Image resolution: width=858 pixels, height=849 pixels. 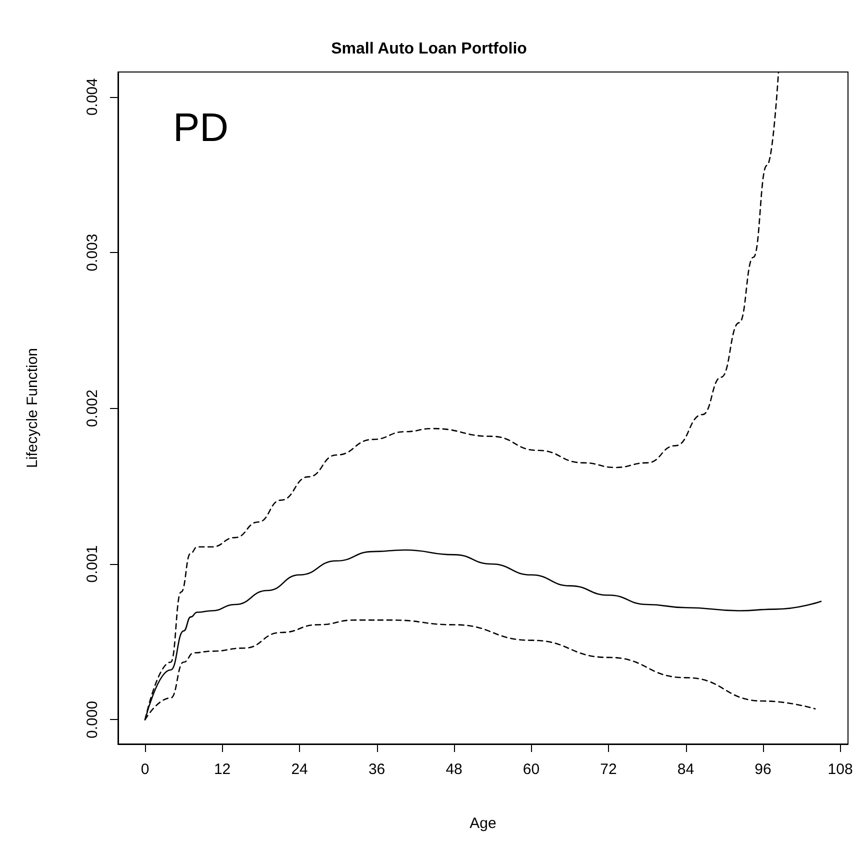 What do you see at coordinates (92, 97) in the screenshot?
I see `y-tick-label: 0.004` at bounding box center [92, 97].